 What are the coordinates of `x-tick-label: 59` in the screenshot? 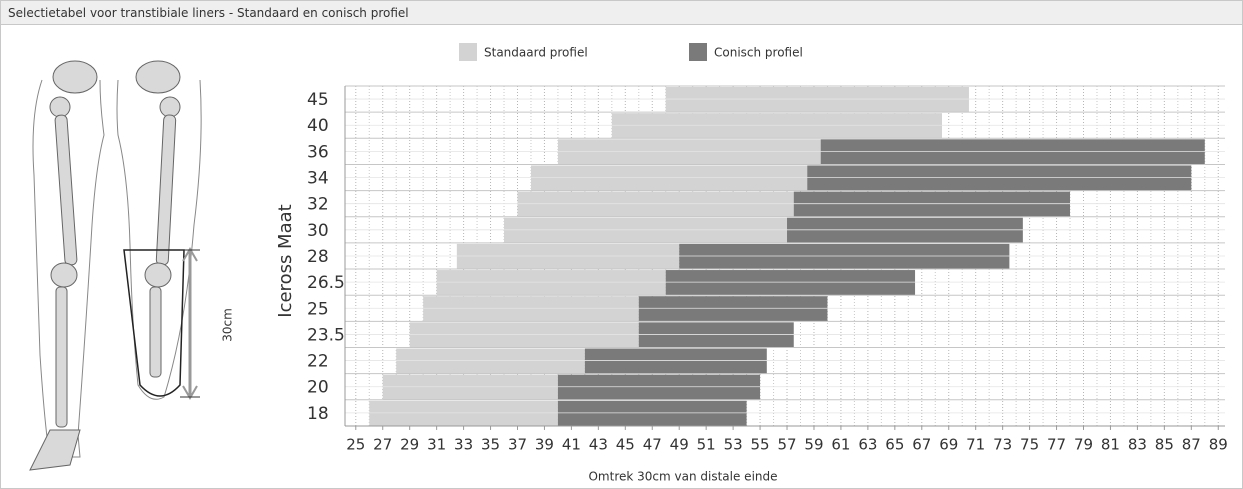 It's located at (813, 444).